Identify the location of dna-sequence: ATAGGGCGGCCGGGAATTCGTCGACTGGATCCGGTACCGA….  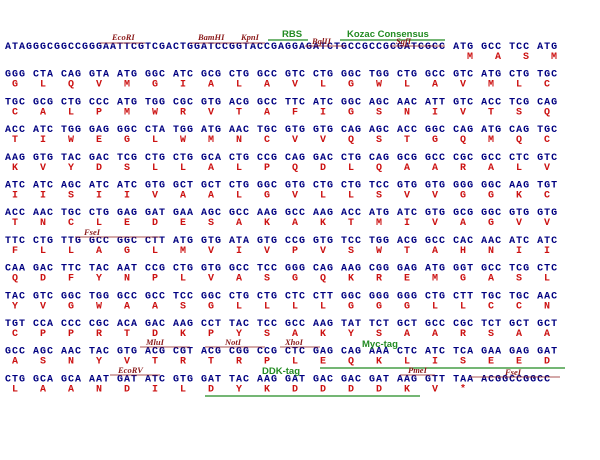
(281, 47).